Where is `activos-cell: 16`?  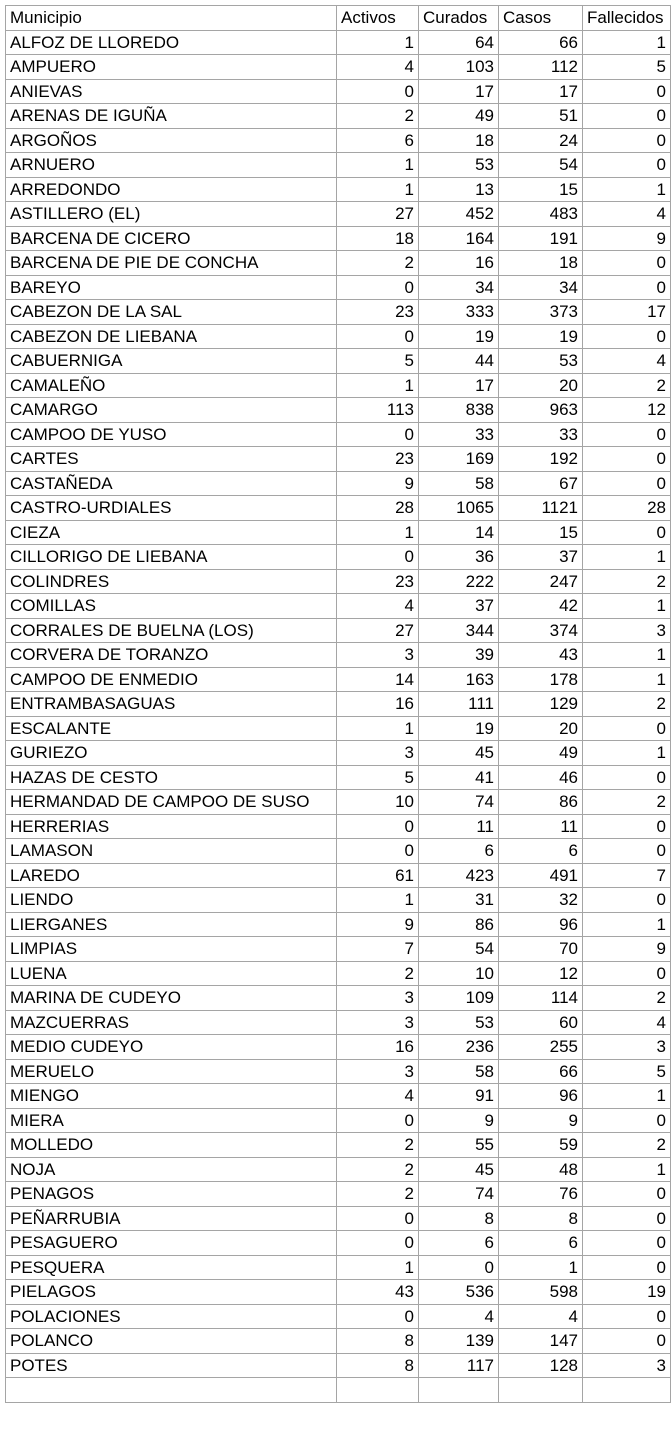 activos-cell: 16 is located at coordinates (377, 1047).